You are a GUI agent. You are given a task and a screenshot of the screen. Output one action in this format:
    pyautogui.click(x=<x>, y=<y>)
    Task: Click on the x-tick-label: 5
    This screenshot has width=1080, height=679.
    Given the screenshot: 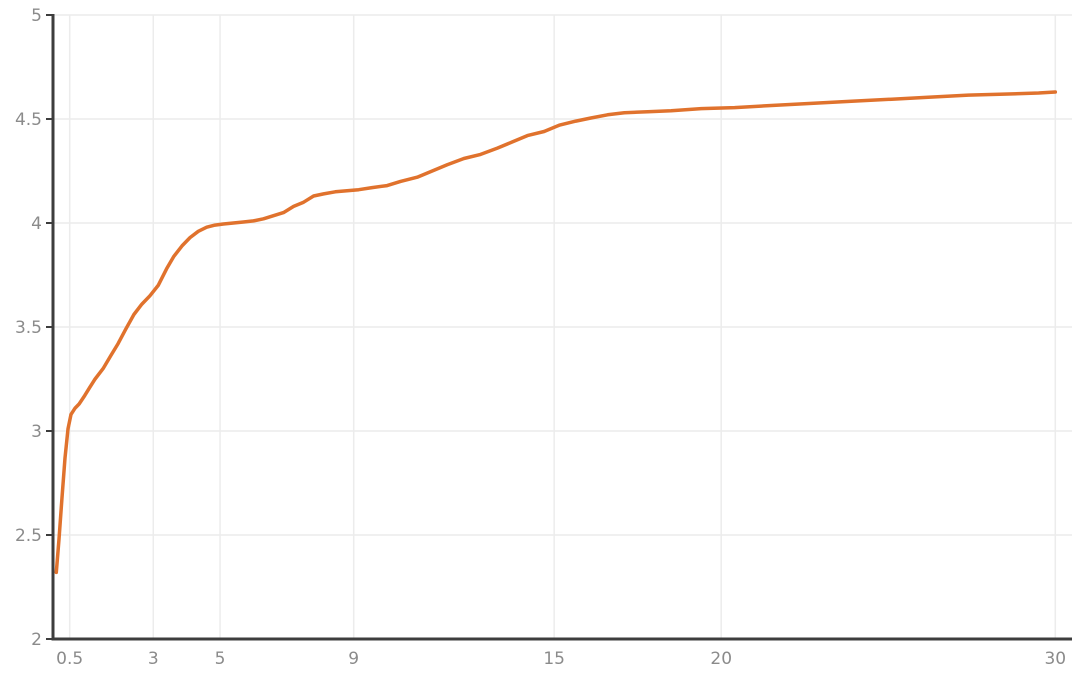 What is the action you would take?
    pyautogui.click(x=220, y=659)
    